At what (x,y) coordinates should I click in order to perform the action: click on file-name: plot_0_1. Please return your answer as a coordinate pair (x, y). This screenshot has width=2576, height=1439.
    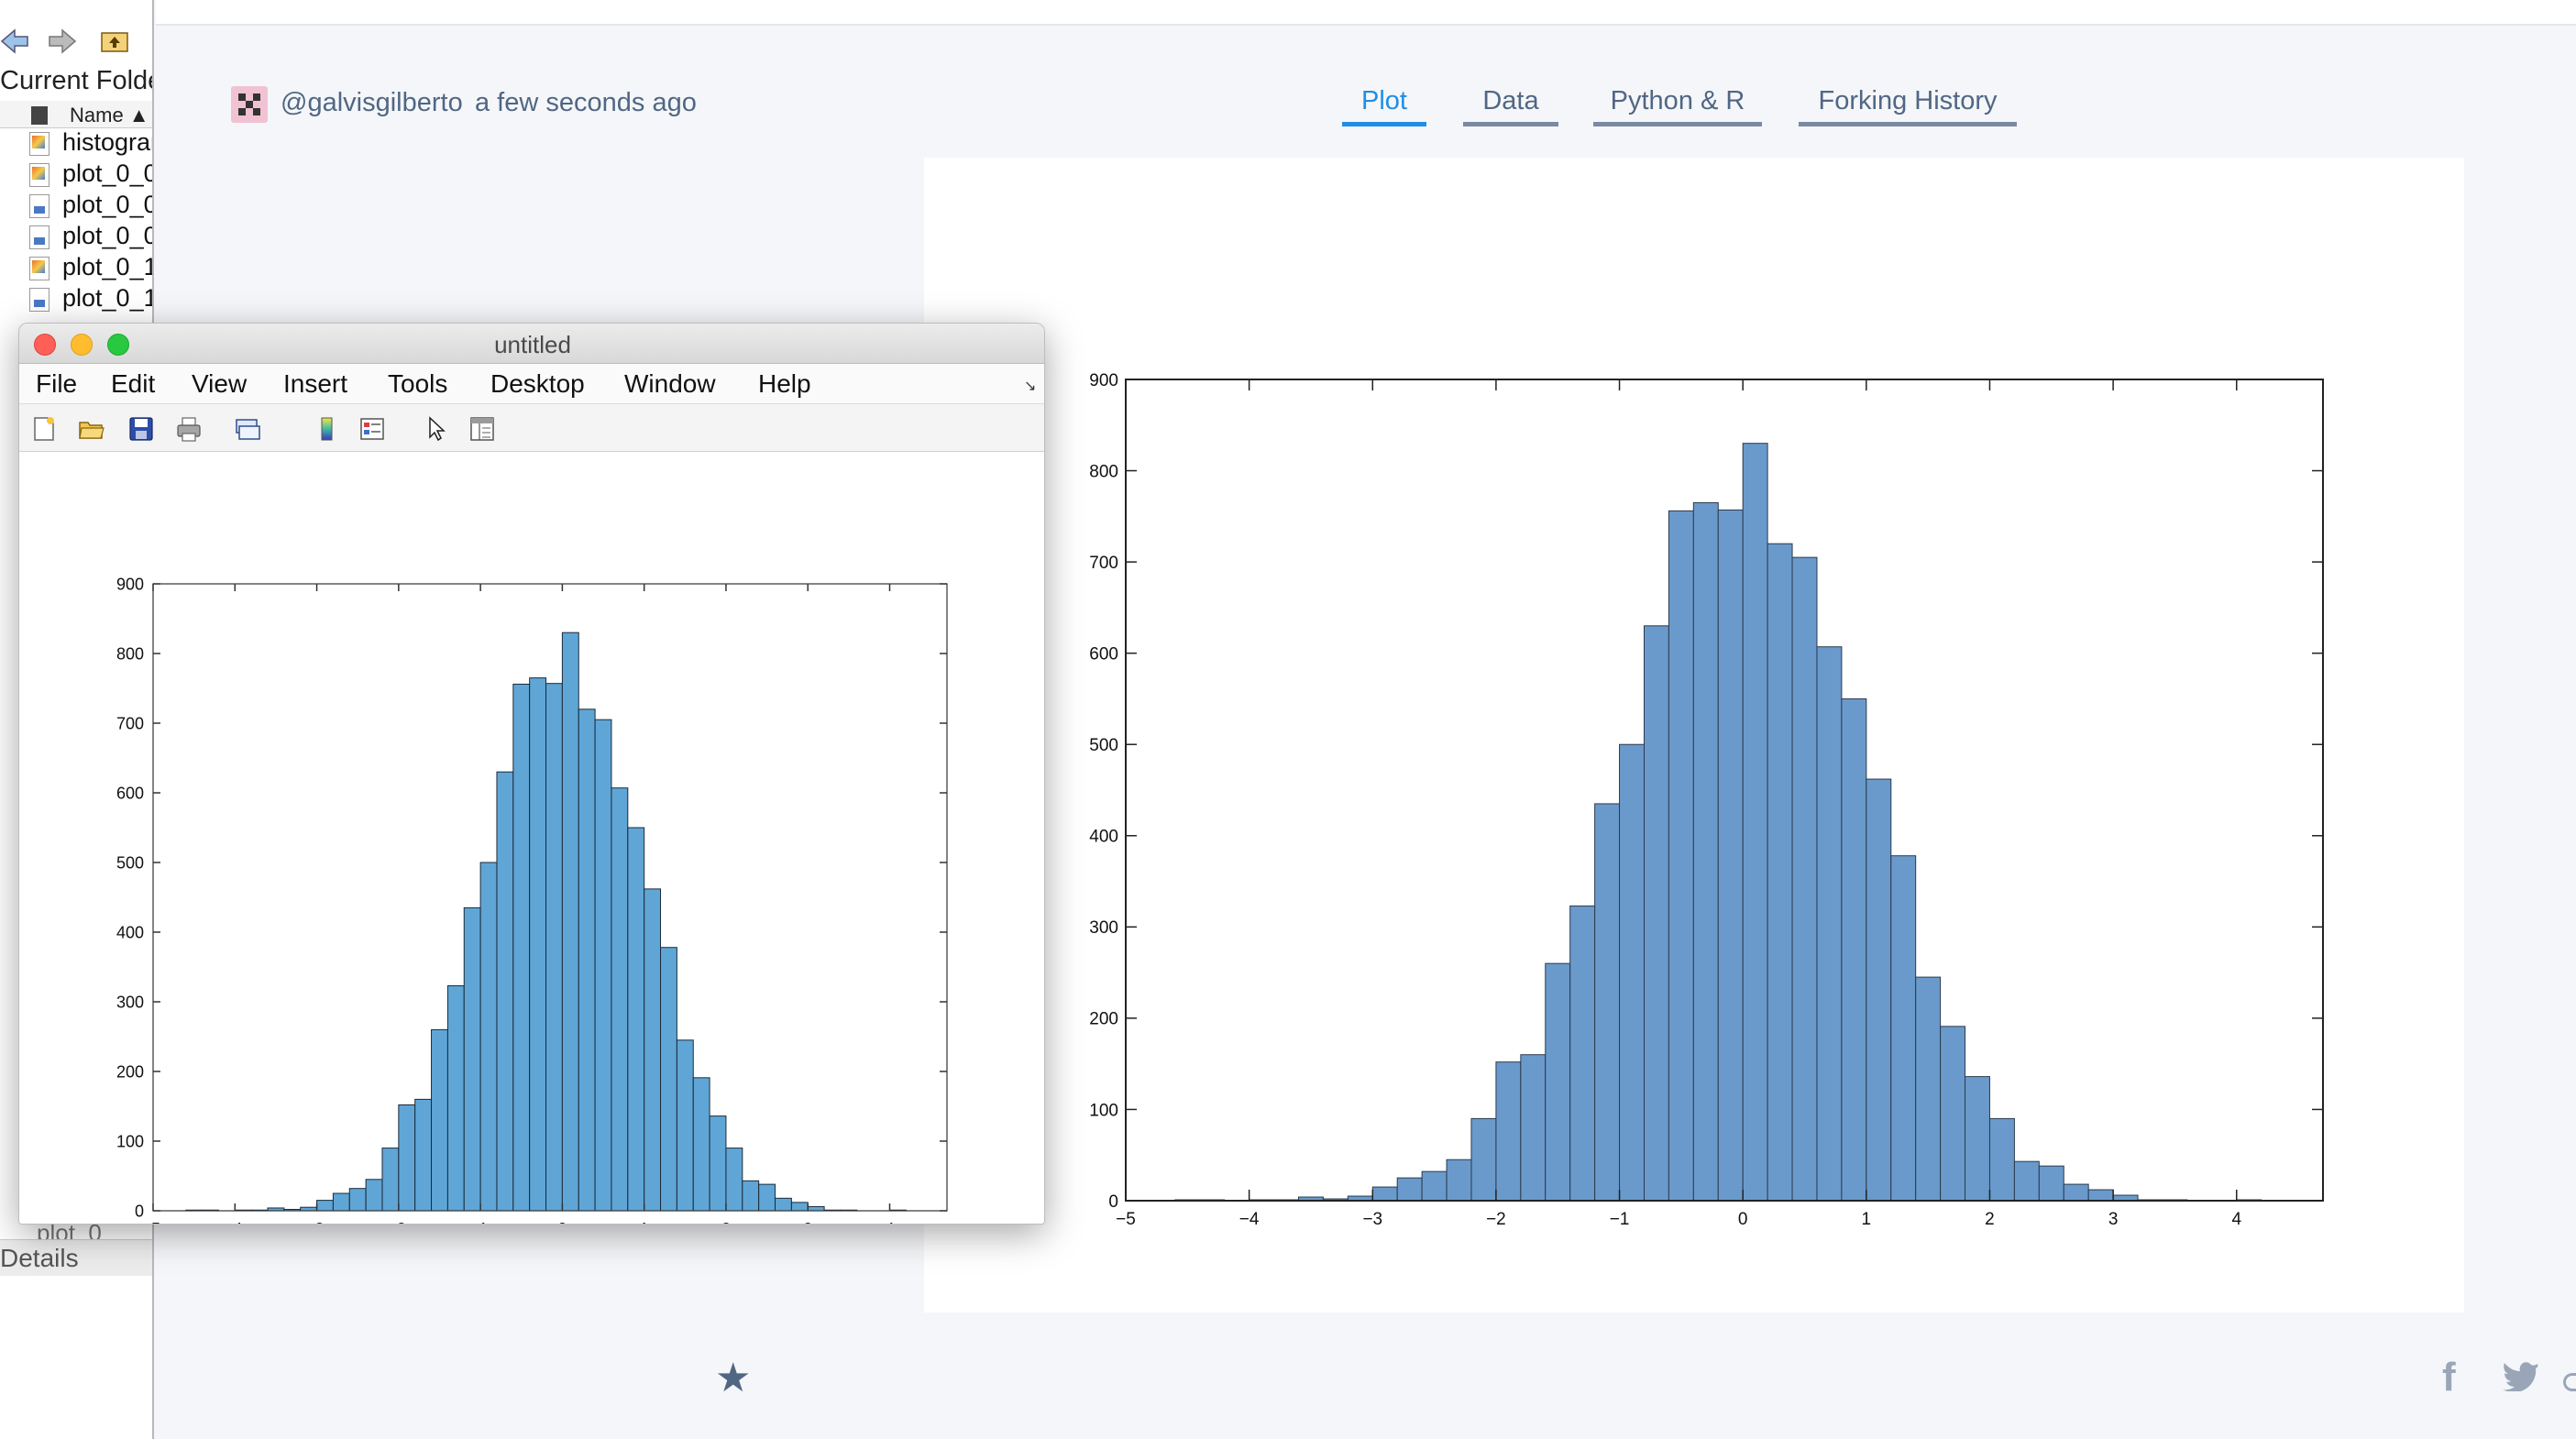
    Looking at the image, I should click on (108, 298).